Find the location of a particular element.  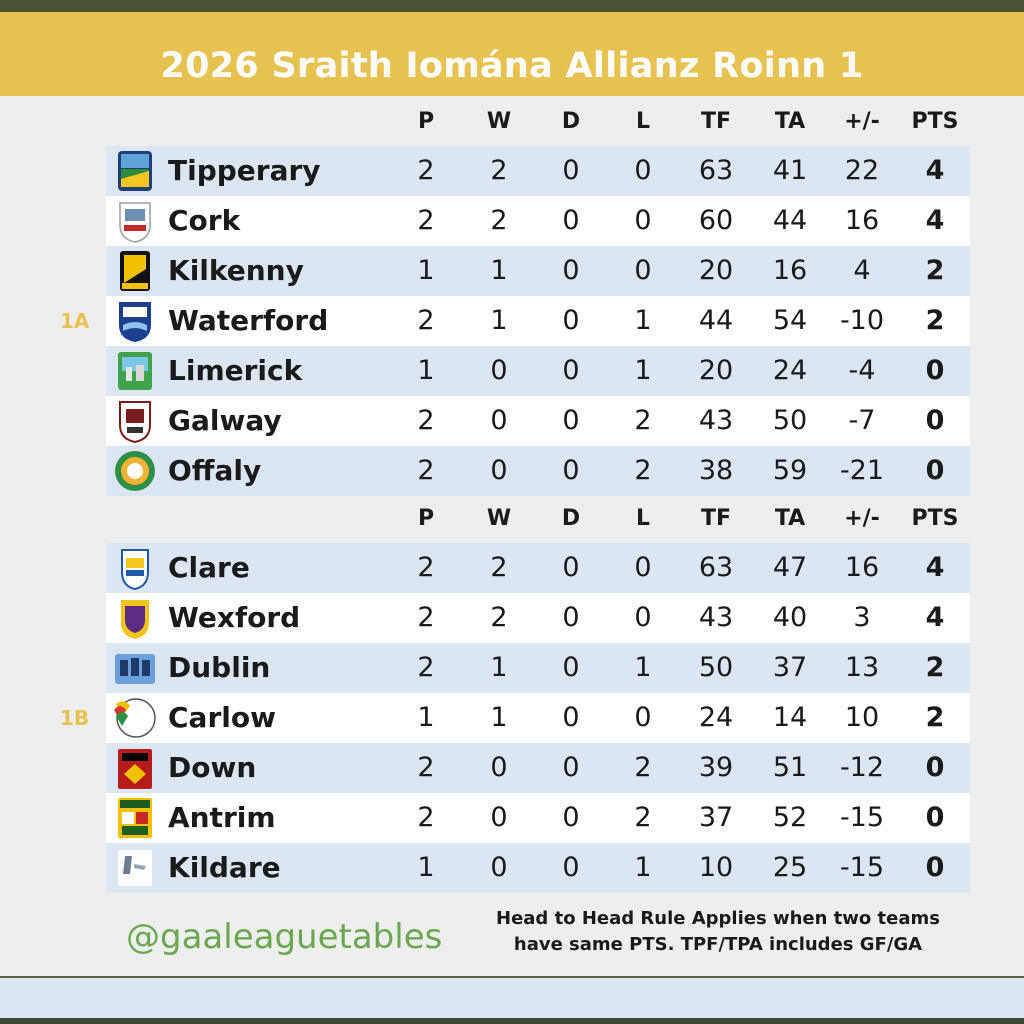

footer-strip is located at coordinates (512, 998).